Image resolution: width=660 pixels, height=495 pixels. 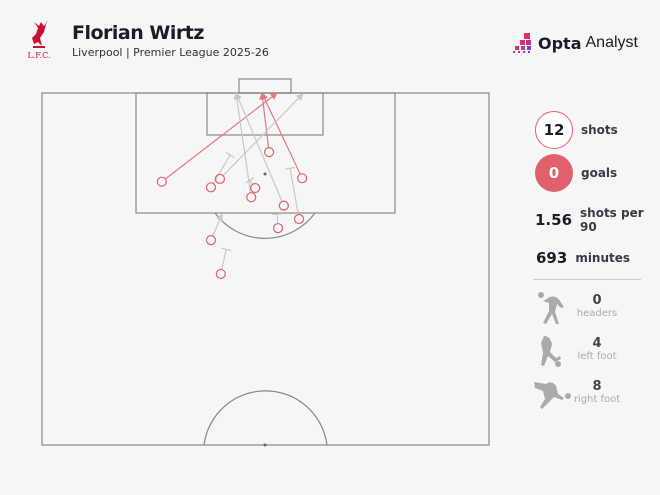 What do you see at coordinates (612, 220) in the screenshot?
I see `per90-label: shots per 90` at bounding box center [612, 220].